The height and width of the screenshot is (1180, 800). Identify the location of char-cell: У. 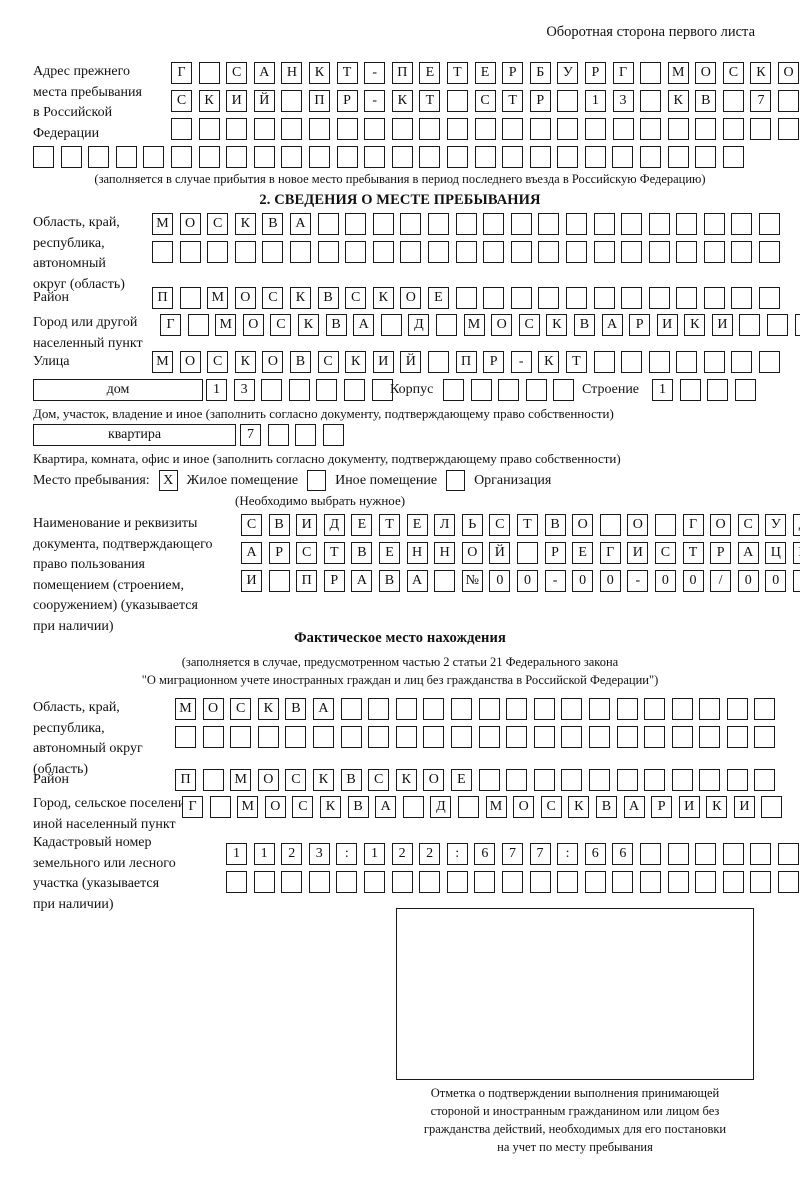
(568, 73).